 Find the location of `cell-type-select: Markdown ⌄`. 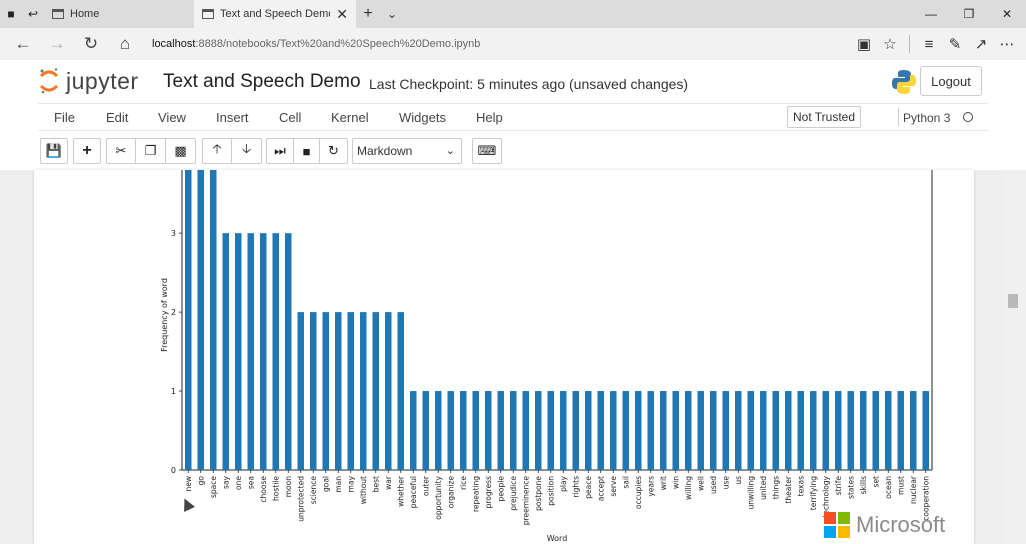

cell-type-select: Markdown ⌄ is located at coordinates (407, 151).